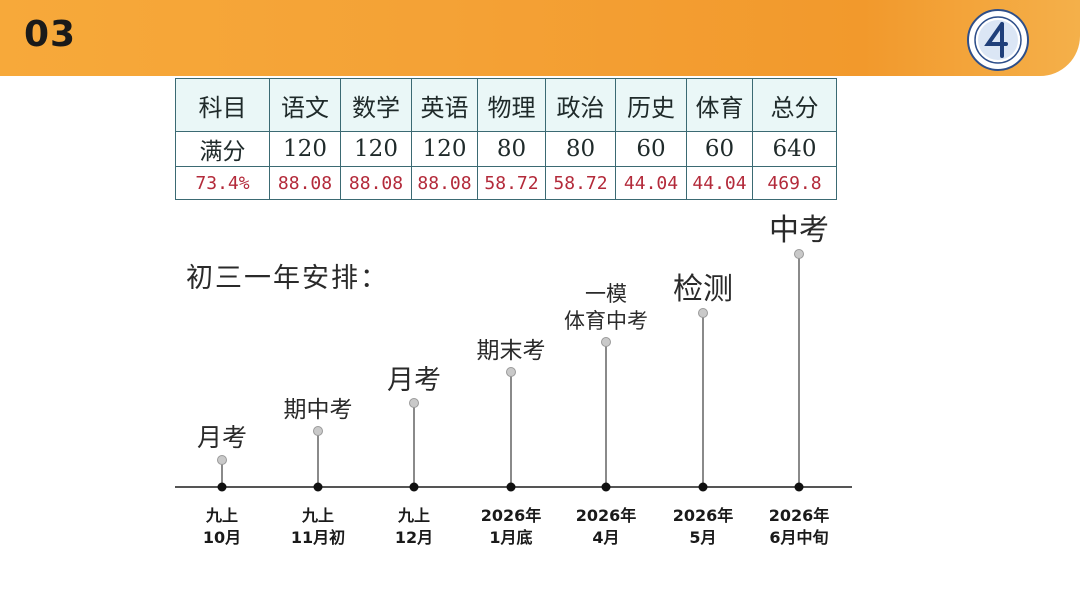 This screenshot has height=609, width=1080. What do you see at coordinates (606, 294) in the screenshot?
I see `event-label: 一模` at bounding box center [606, 294].